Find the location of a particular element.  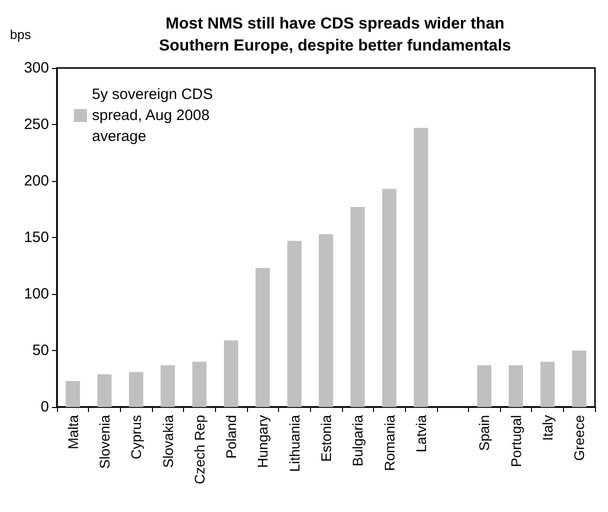

x-tick-label: Poland is located at coordinates (231, 437).